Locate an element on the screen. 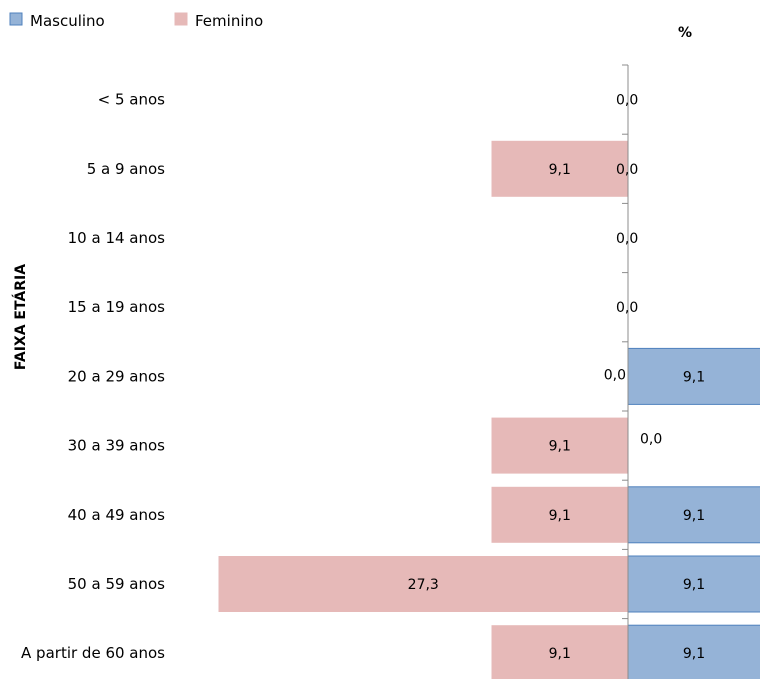 This screenshot has height=679, width=760. category-label: 40 a 49 anos is located at coordinates (117, 515).